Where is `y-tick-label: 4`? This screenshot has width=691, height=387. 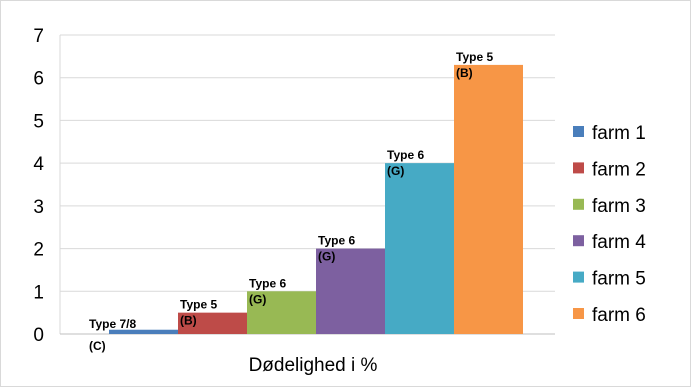 y-tick-label: 4 is located at coordinates (38, 164).